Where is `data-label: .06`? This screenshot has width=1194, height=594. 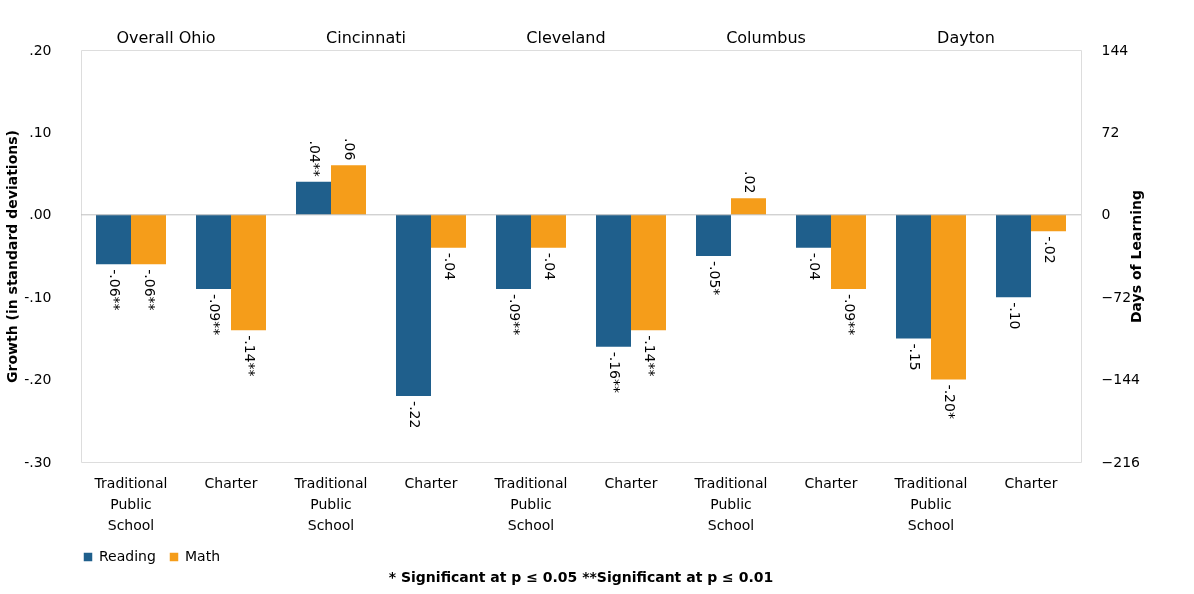 data-label: .06 is located at coordinates (349, 149).